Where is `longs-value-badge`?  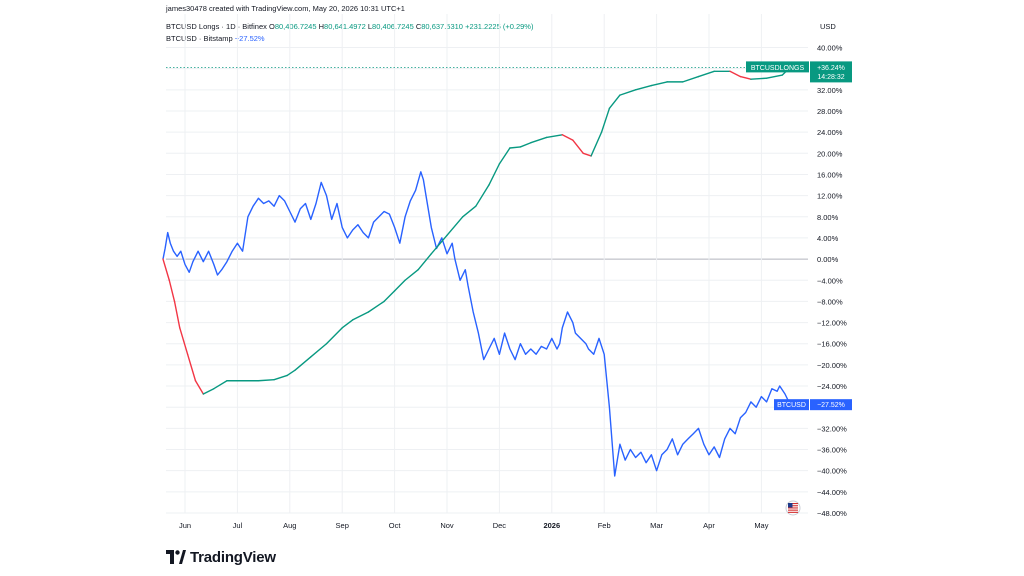
longs-value-badge is located at coordinates (831, 72).